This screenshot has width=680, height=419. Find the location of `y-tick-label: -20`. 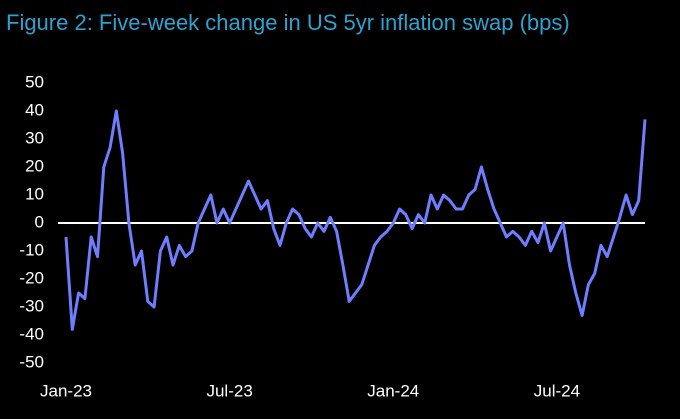

y-tick-label: -20 is located at coordinates (31, 277).